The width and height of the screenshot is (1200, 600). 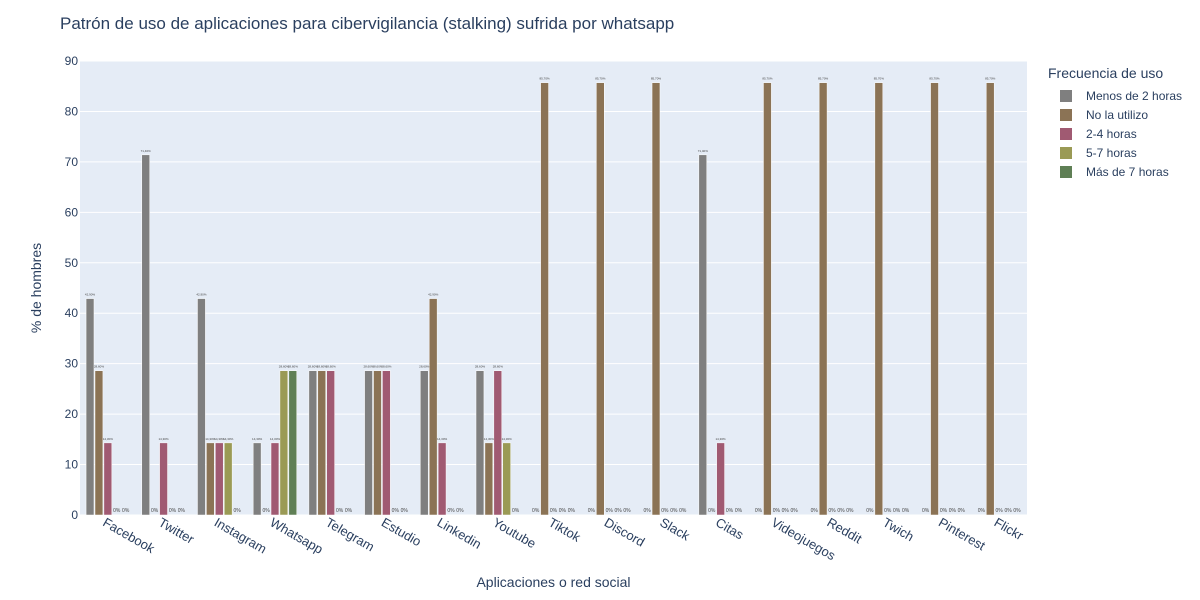 I want to click on legend-label: Menos de 2 horas, so click(x=1134, y=95).